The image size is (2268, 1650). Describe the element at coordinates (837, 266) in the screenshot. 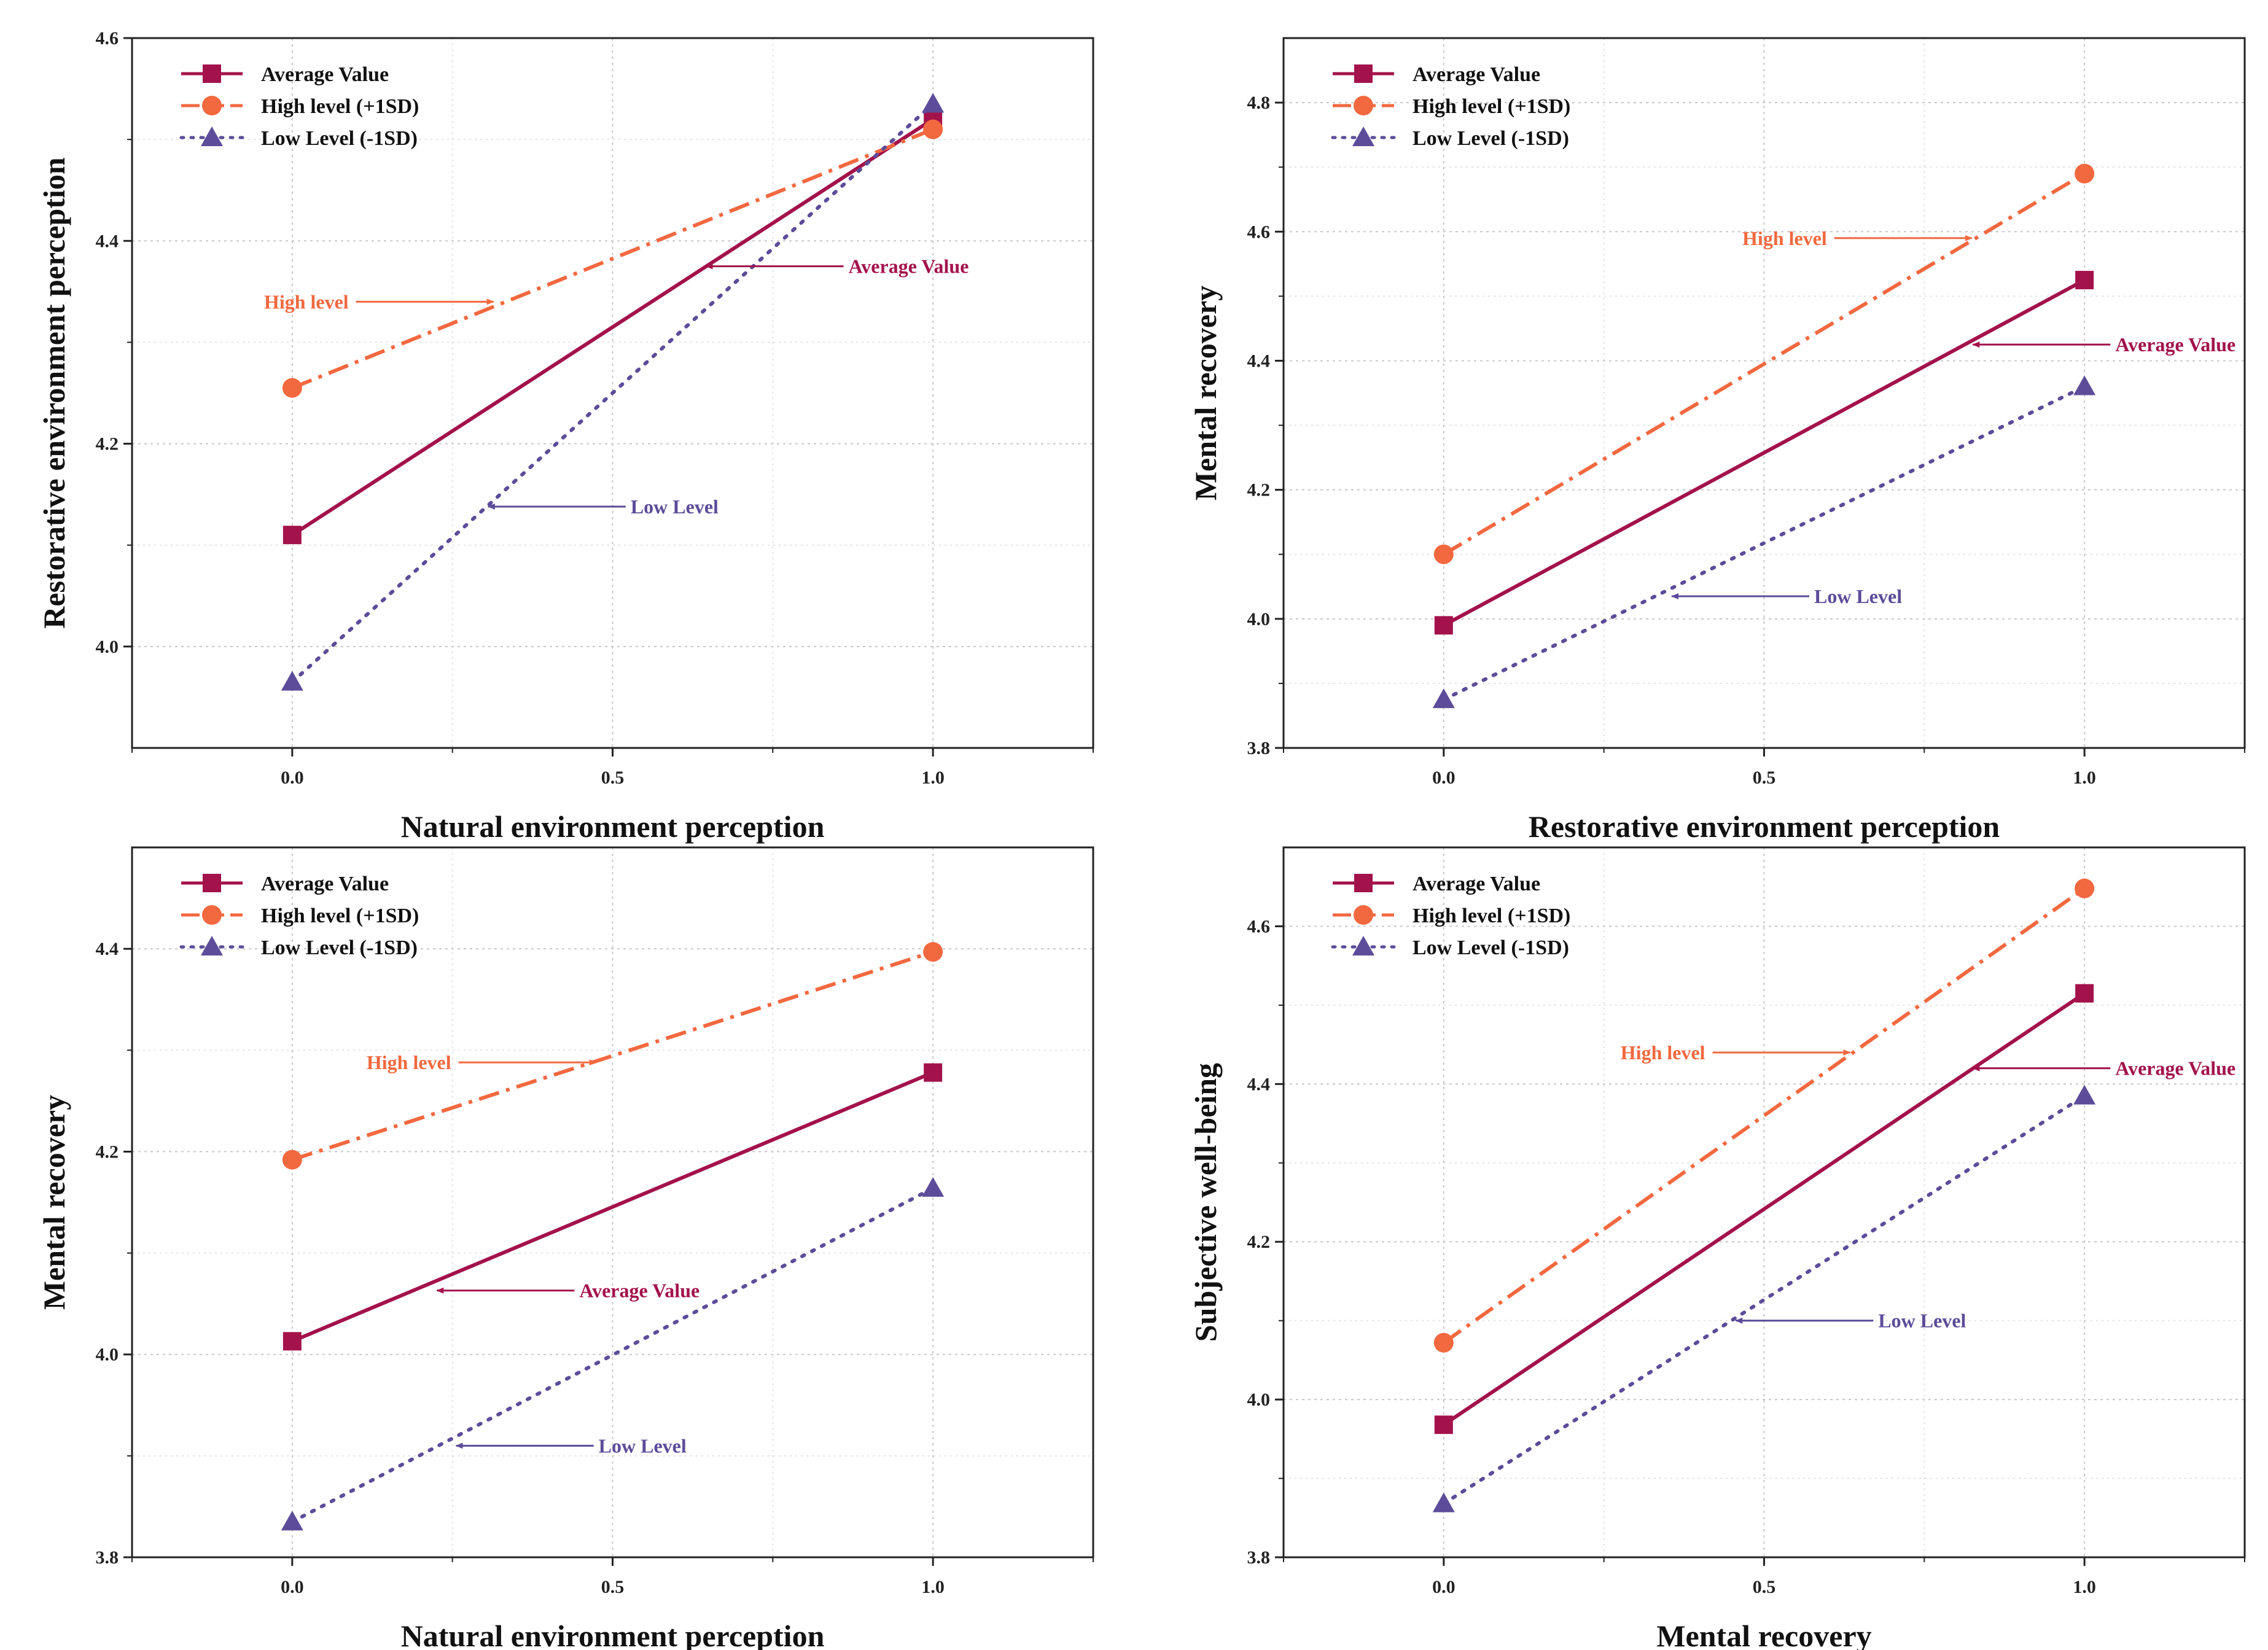

I see `annotation-average: Average Value` at that location.